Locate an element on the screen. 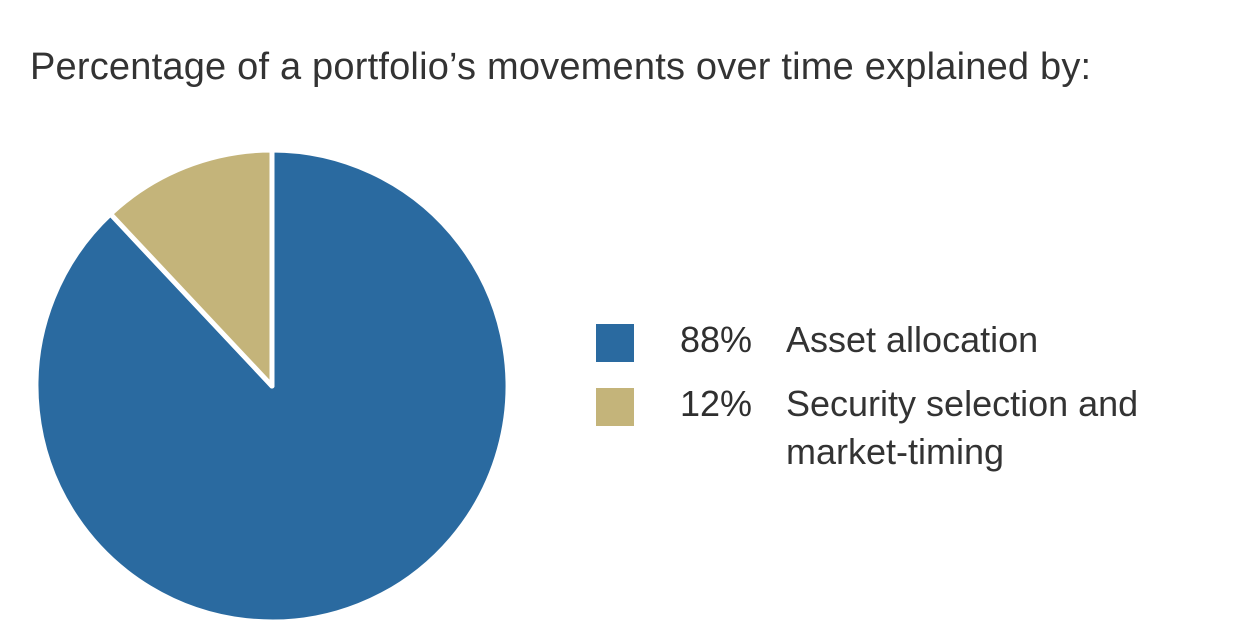 The height and width of the screenshot is (644, 1242). legend-value: 12% is located at coordinates (715, 403).